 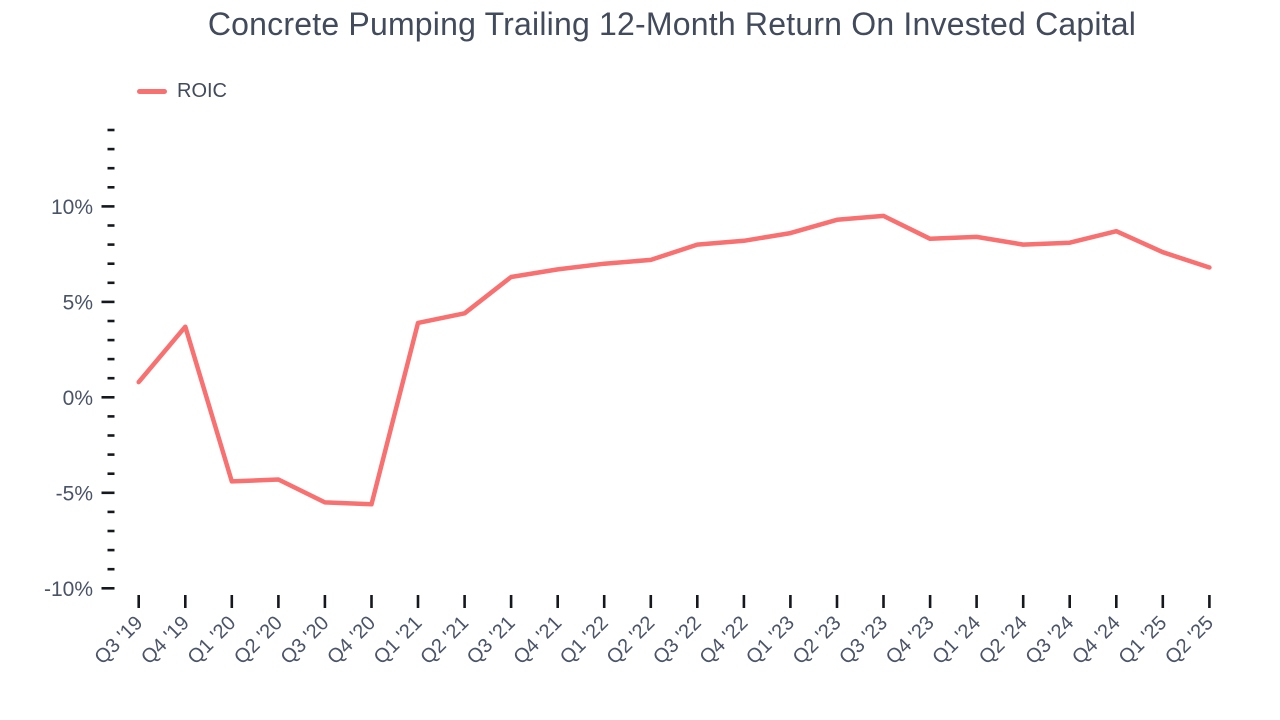 What do you see at coordinates (1189, 640) in the screenshot?
I see `x-axis-label: Q2 '25` at bounding box center [1189, 640].